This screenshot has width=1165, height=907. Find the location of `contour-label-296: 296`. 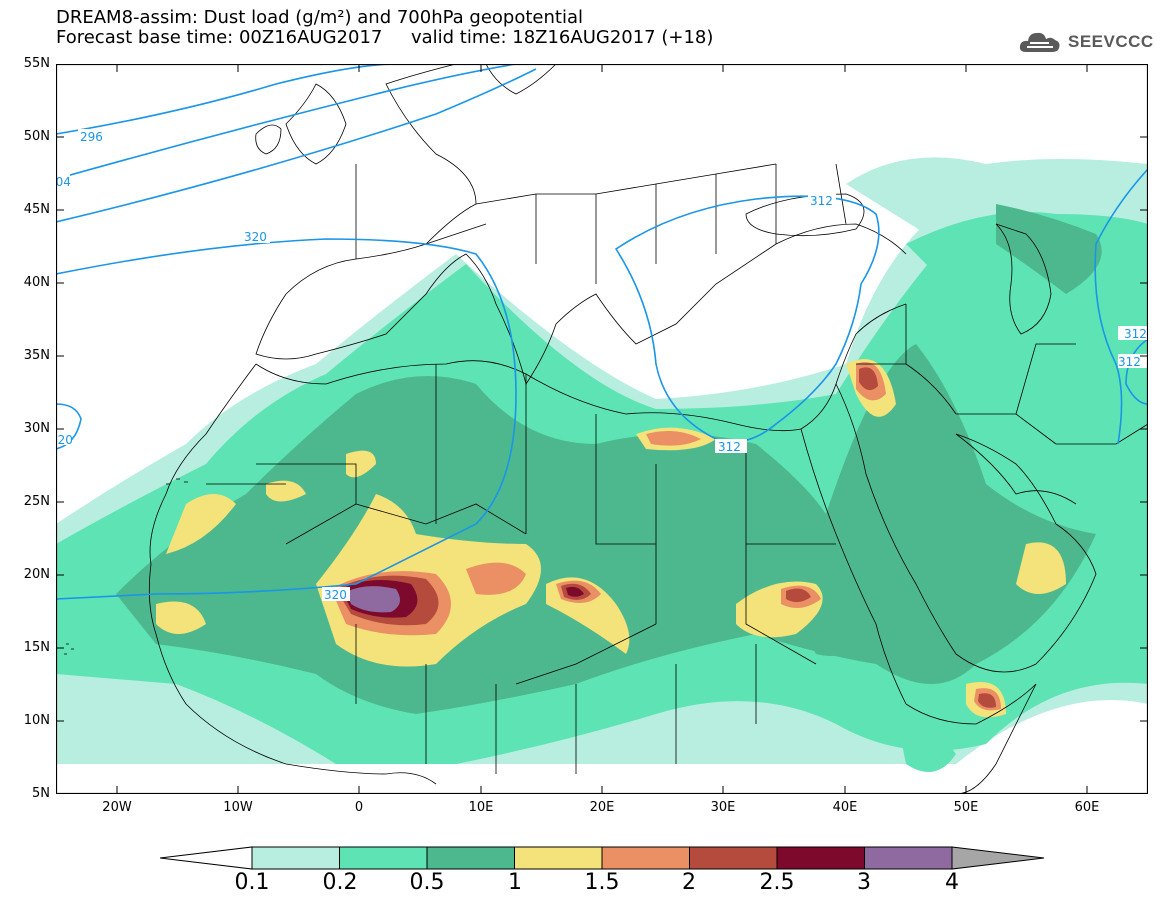

contour-label-296: 296 is located at coordinates (91, 137).